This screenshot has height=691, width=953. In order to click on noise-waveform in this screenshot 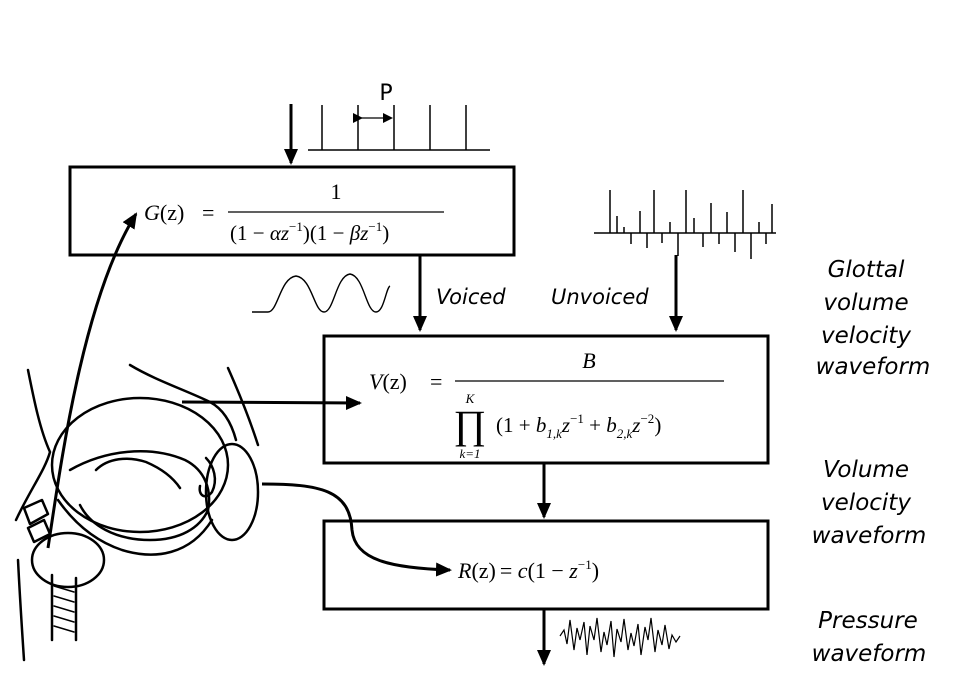, I will do `click(685, 224)`.